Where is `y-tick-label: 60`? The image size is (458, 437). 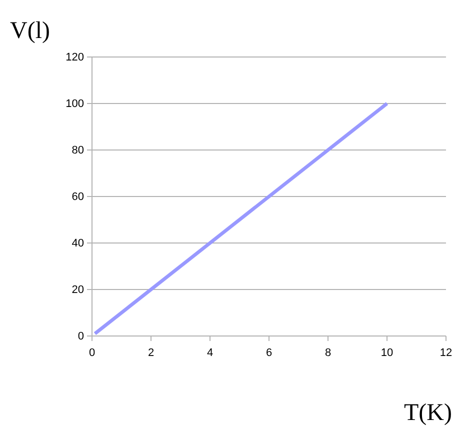 y-tick-label: 60 is located at coordinates (78, 197).